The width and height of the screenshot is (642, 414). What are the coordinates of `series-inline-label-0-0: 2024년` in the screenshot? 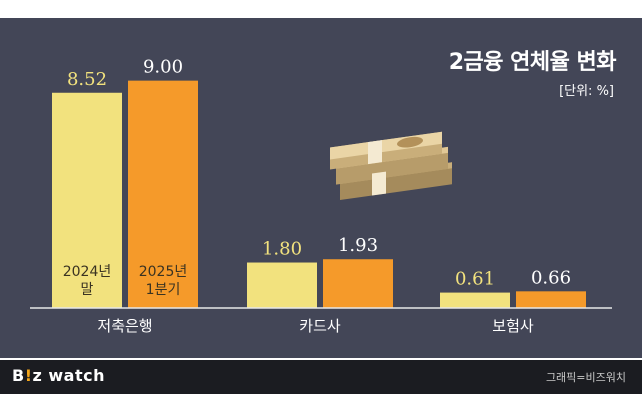 It's located at (87, 272).